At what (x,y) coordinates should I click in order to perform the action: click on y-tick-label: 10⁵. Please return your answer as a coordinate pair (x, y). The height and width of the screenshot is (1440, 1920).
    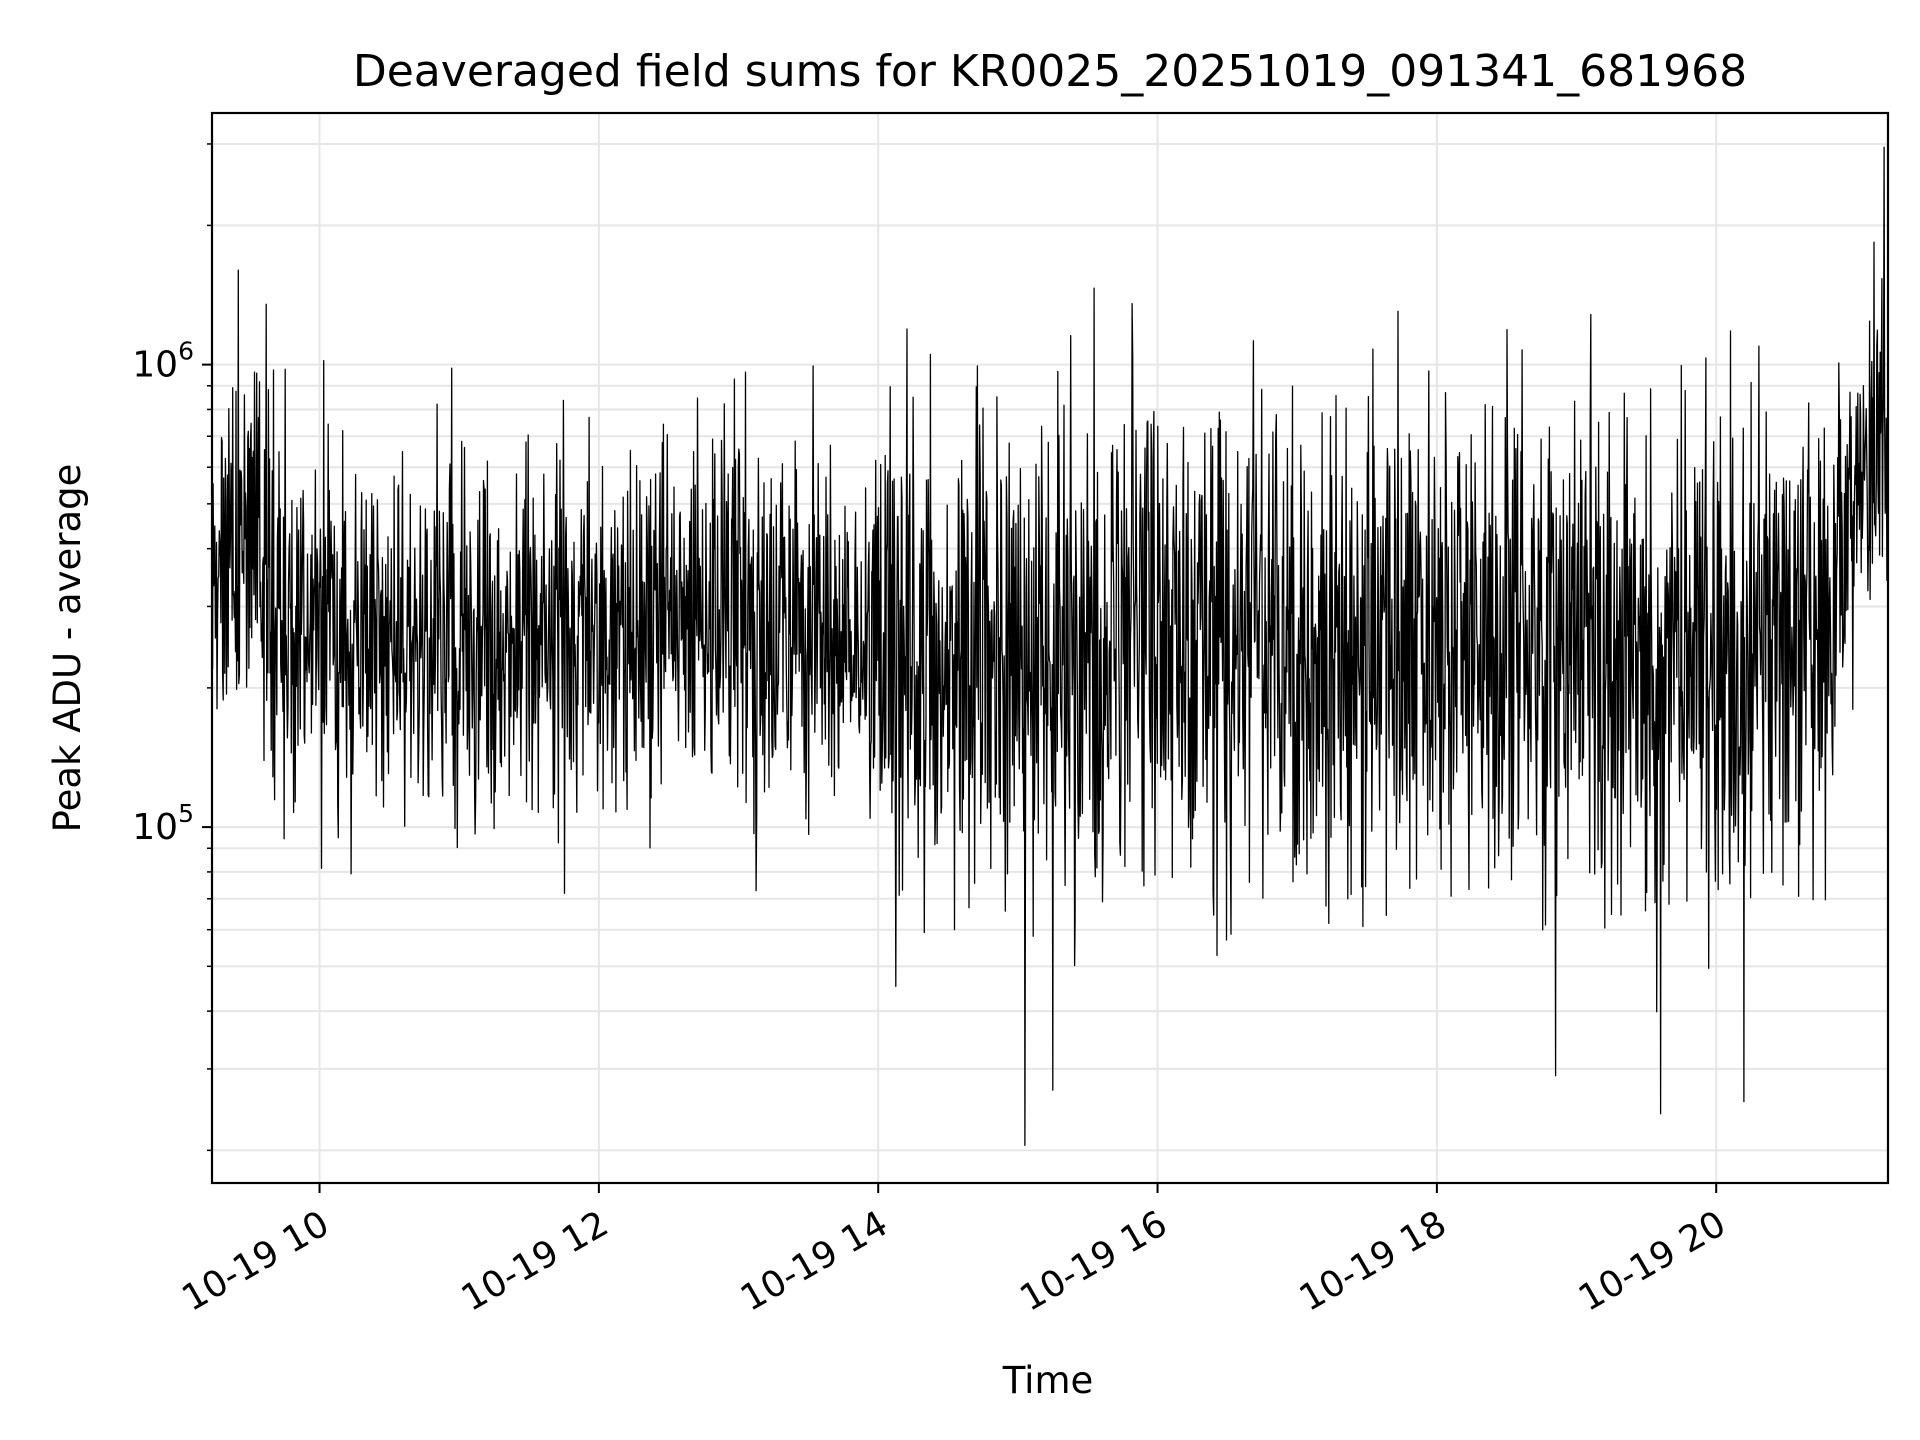
    Looking at the image, I should click on (163, 823).